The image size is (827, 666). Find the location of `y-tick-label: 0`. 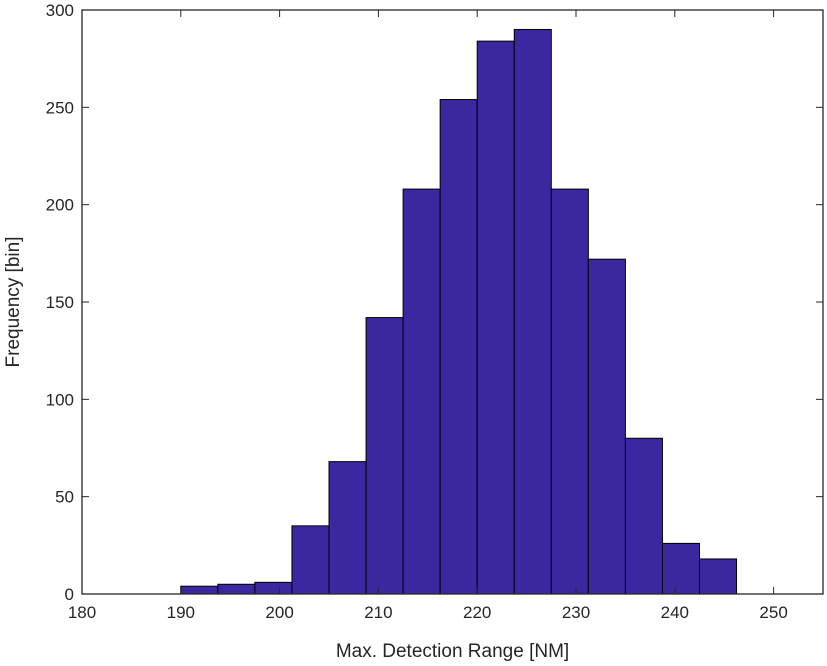

y-tick-label: 0 is located at coordinates (69, 594).